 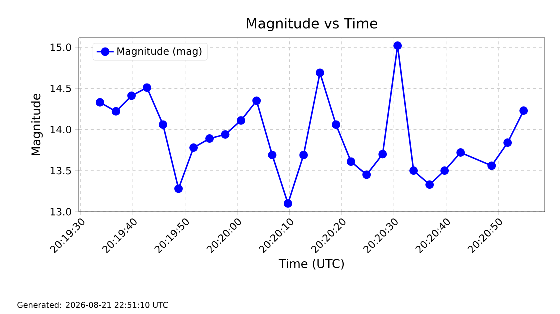 I want to click on y-tick-label: 15.0, so click(x=61, y=48).